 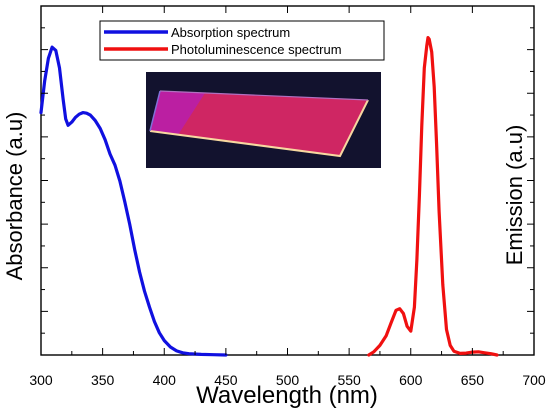 What do you see at coordinates (41, 380) in the screenshot?
I see `x-tick-label: 300` at bounding box center [41, 380].